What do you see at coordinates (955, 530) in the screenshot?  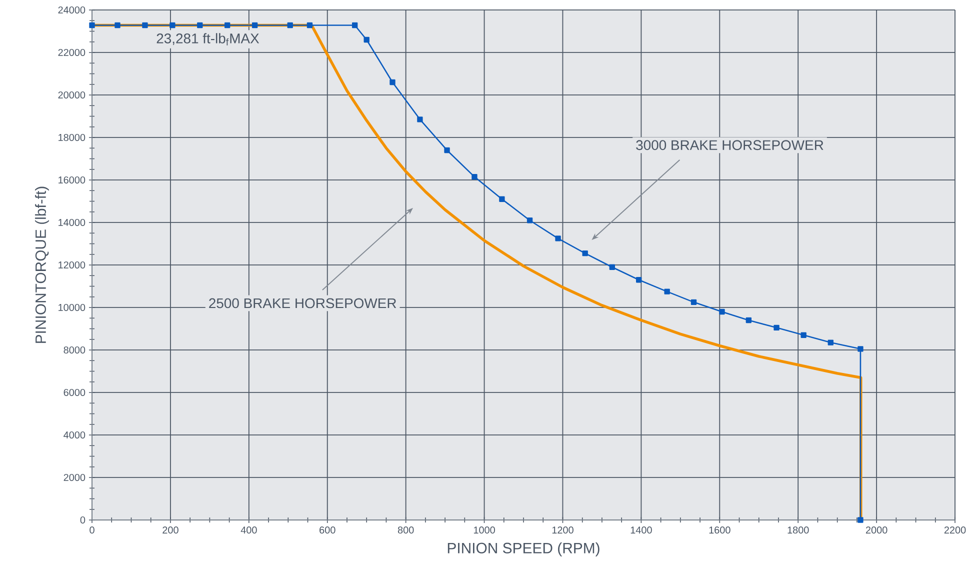 I see `x-tick-label: 2200` at bounding box center [955, 530].